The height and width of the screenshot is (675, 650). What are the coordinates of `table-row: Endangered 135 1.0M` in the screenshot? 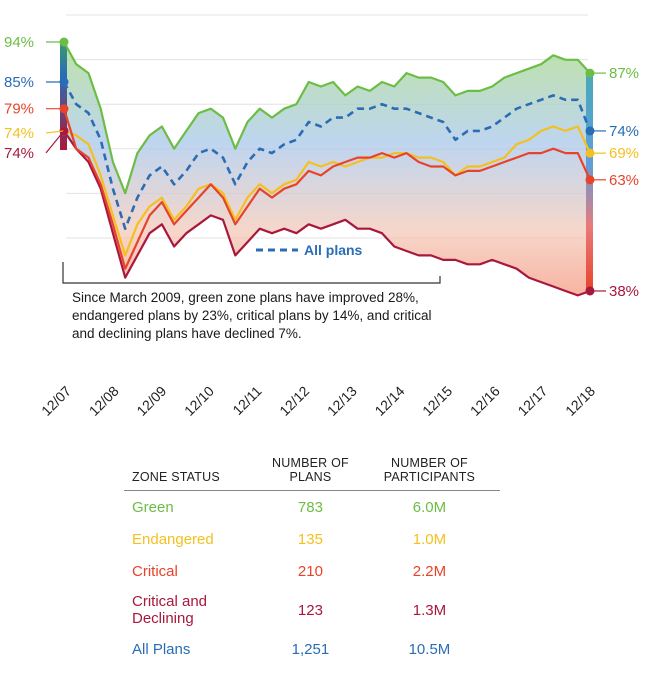 It's located at (312, 539).